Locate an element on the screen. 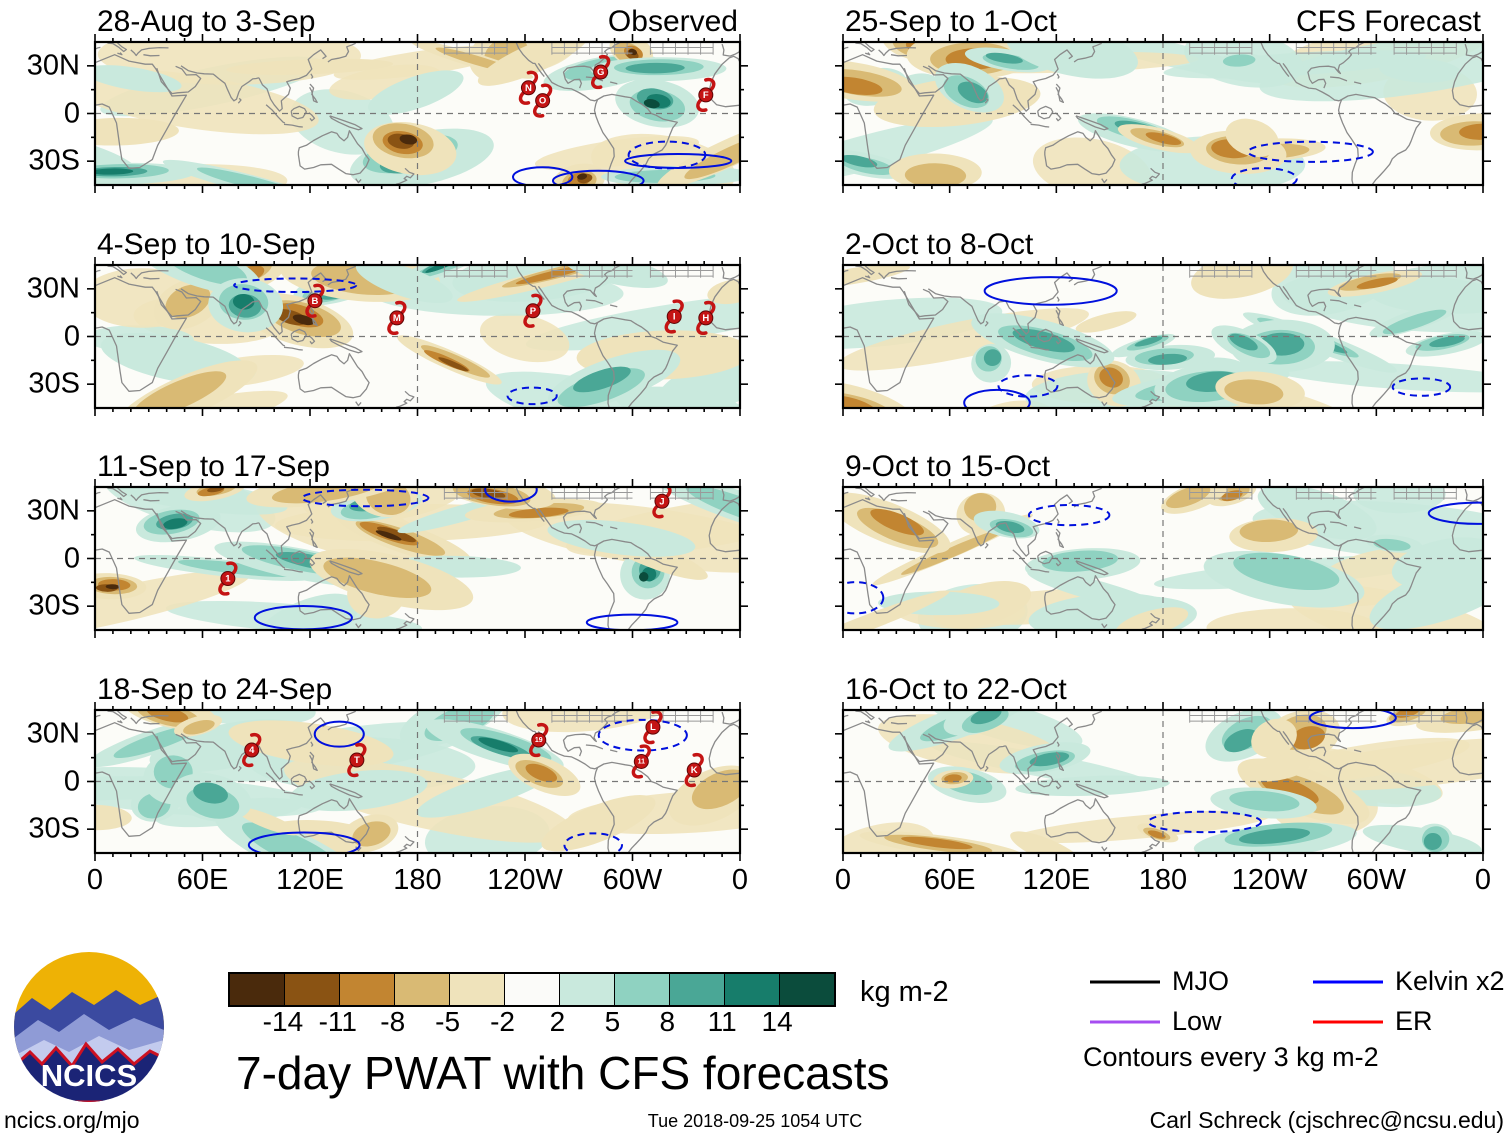 This screenshot has width=1510, height=1137. legend-line-low is located at coordinates (1125, 1022).